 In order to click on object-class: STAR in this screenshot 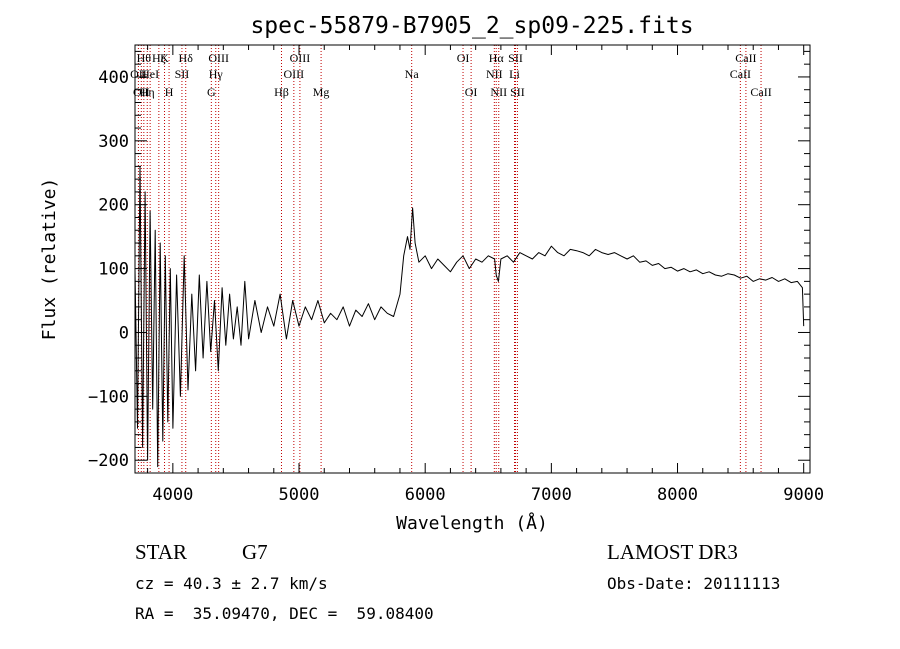, I will do `click(161, 552)`.